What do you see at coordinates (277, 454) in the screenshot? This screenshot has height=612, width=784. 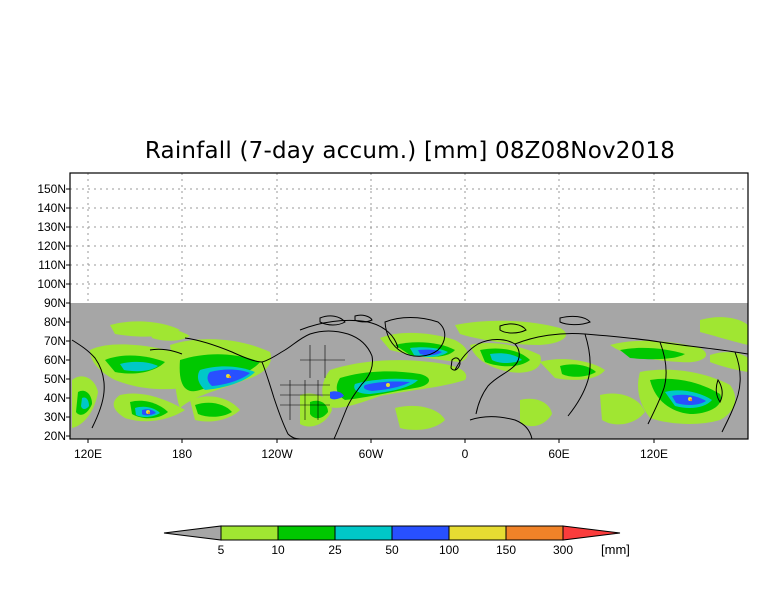 I see `lon-label-120w: 120W` at bounding box center [277, 454].